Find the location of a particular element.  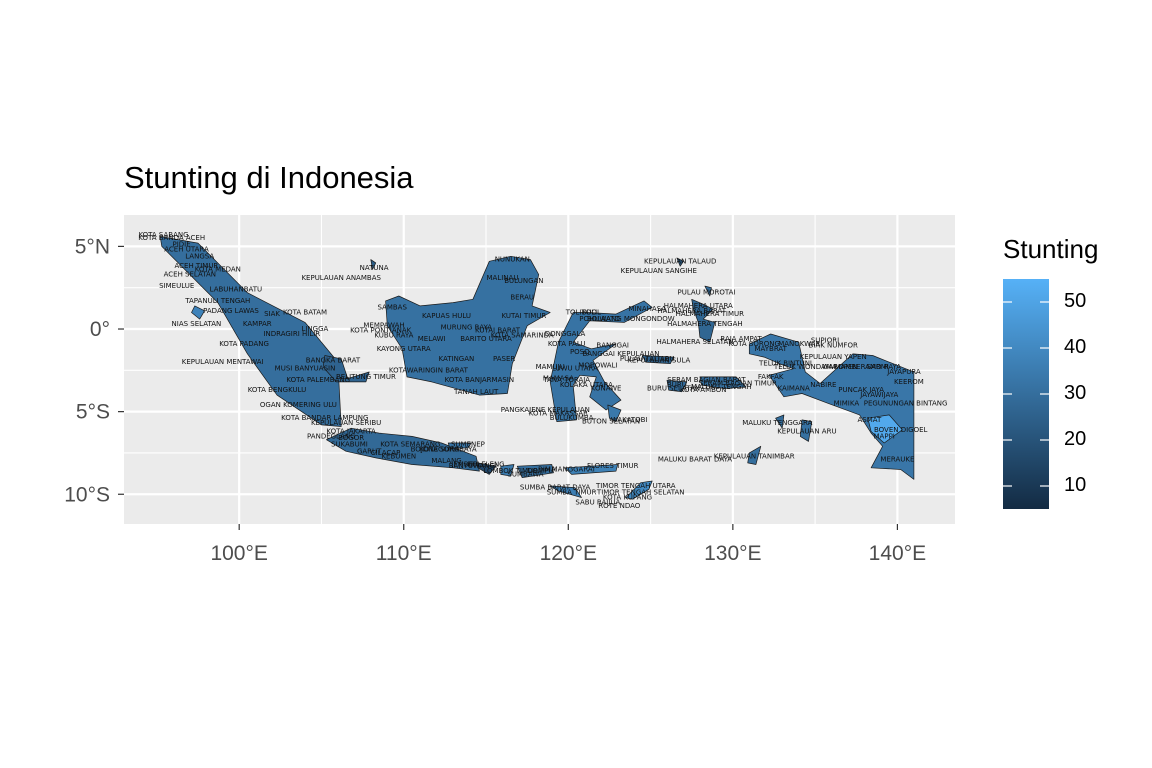

region-label: JAYAPURA is located at coordinates (903, 372).